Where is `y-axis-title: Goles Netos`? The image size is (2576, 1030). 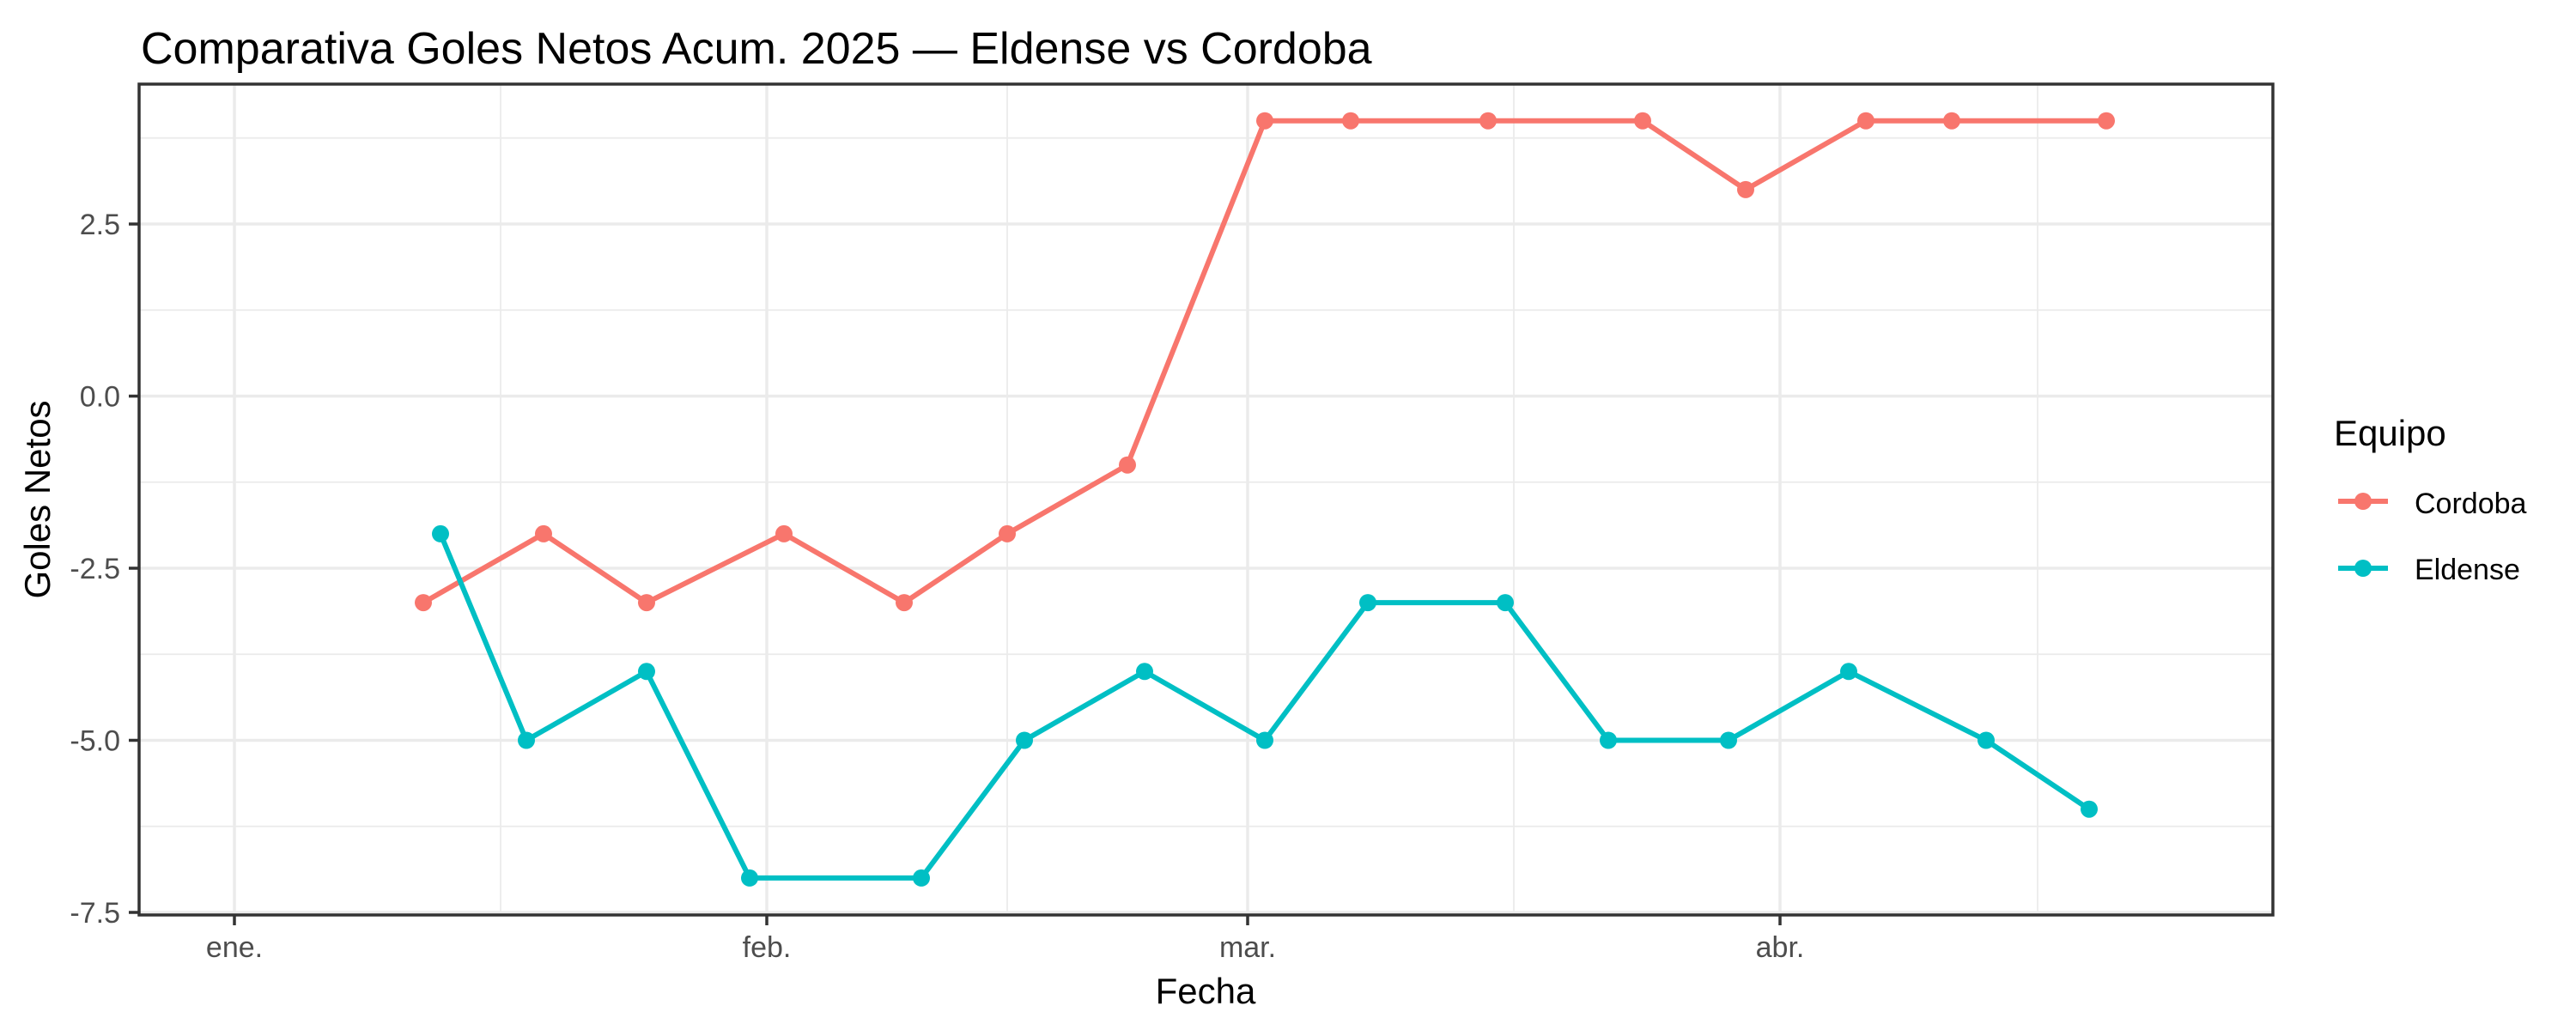
y-axis-title: Goles Netos is located at coordinates (37, 499).